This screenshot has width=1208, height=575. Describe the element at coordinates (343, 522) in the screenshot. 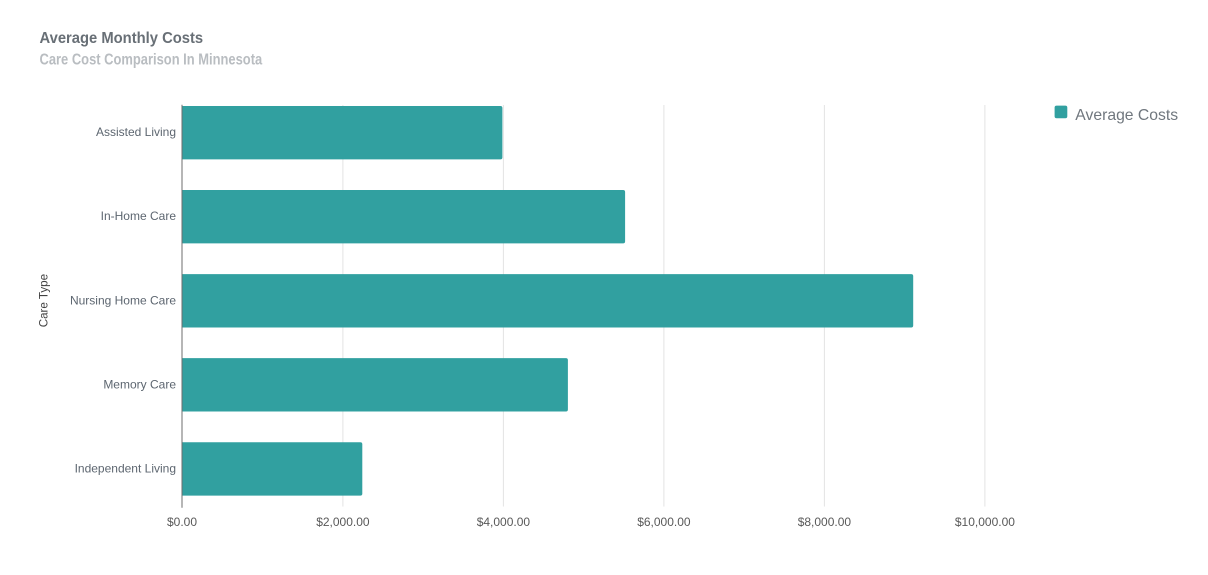

I see `svg-text: $2,000.00` at that location.